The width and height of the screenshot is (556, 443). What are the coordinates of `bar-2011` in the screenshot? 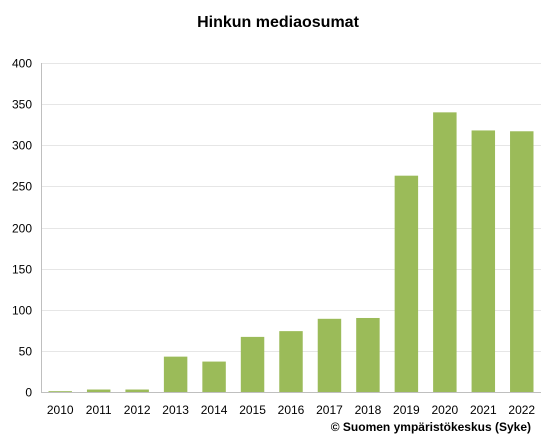 It's located at (98, 390).